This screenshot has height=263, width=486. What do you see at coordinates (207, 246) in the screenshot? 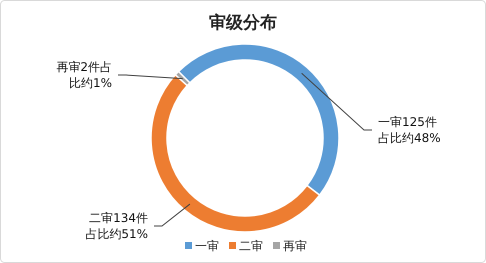
I see `legend-label: 一审` at bounding box center [207, 246].